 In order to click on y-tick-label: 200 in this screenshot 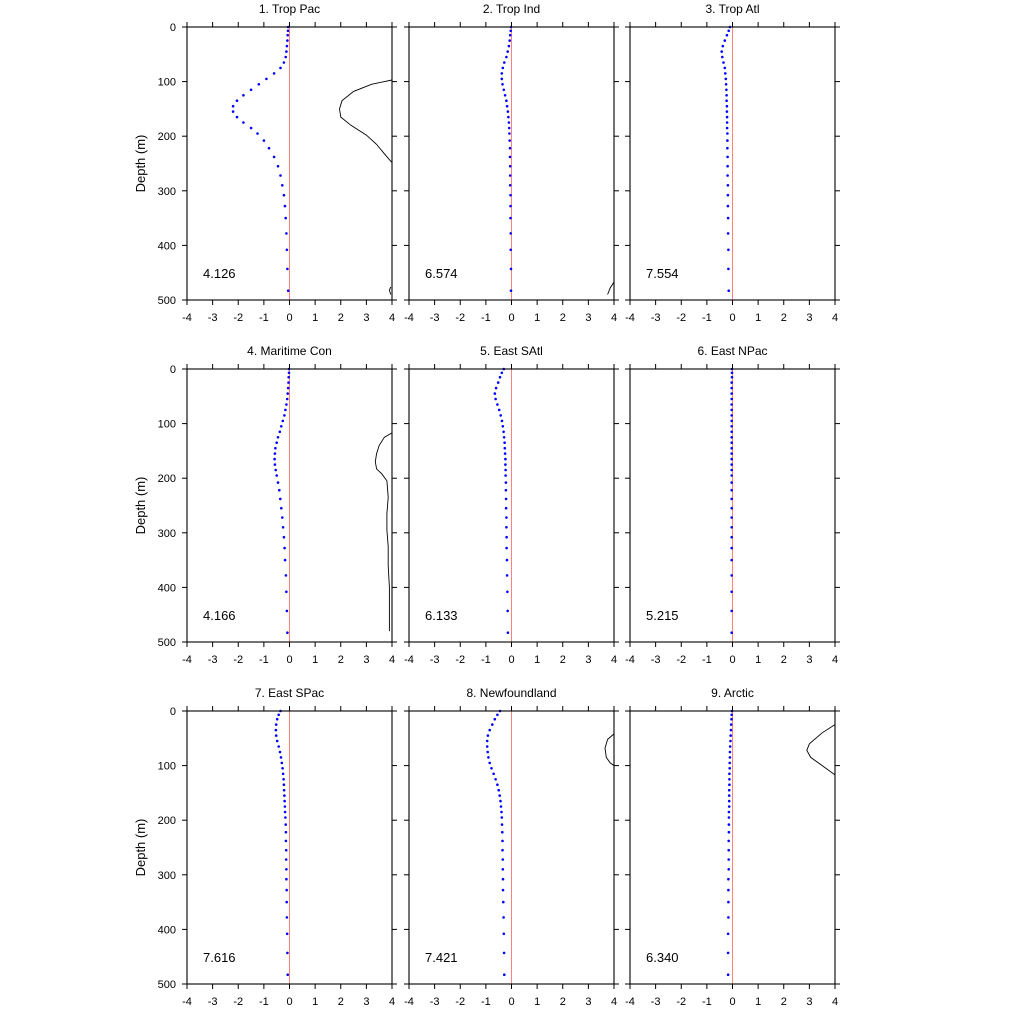, I will do `click(167, 479)`.